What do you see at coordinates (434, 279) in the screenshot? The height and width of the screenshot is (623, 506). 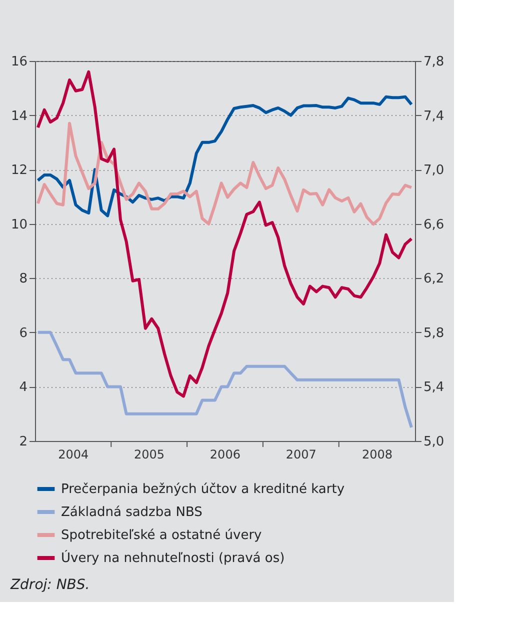 I see `y2-tick-label: 6,2` at bounding box center [434, 279].